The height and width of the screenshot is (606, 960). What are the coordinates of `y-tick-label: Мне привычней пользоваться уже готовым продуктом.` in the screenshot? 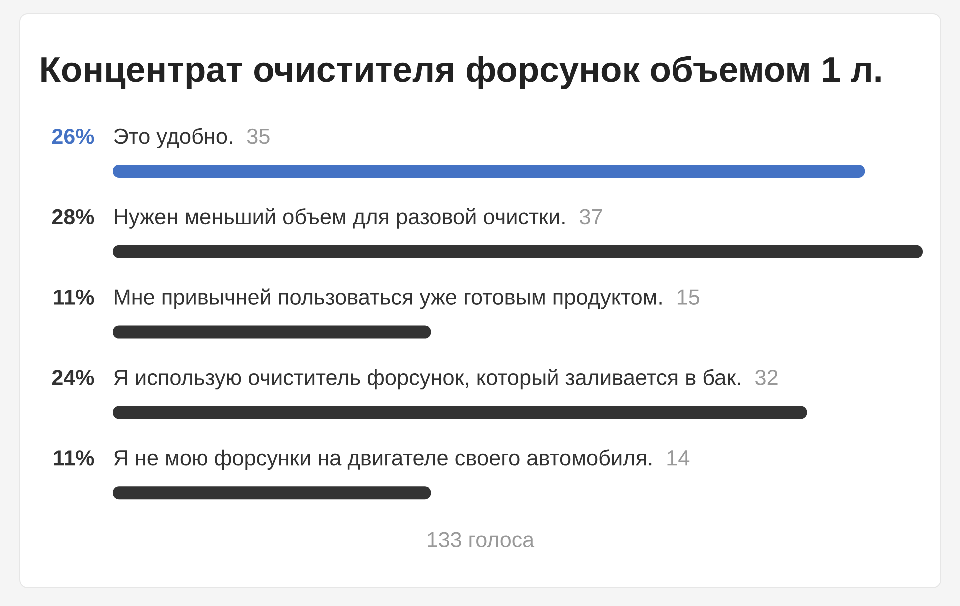 It's located at (388, 299).